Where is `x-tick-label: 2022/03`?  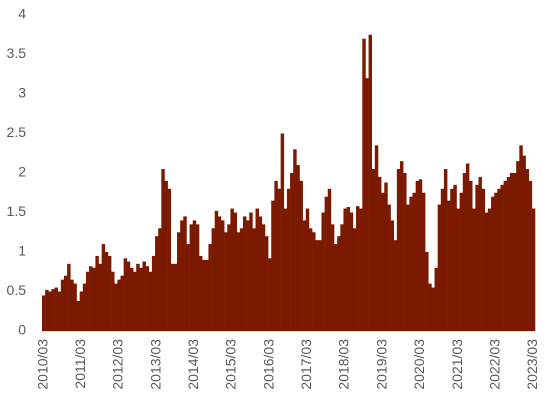
x-tick-label: 2022/03 is located at coordinates (494, 364).